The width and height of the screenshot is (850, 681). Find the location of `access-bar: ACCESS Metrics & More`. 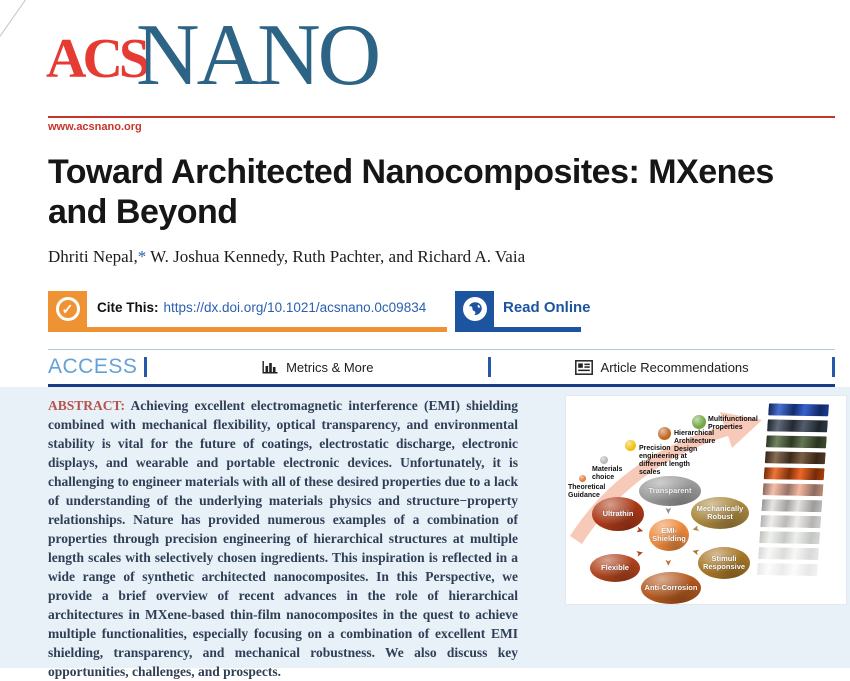

access-bar: ACCESS Metrics & More is located at coordinates (442, 368).